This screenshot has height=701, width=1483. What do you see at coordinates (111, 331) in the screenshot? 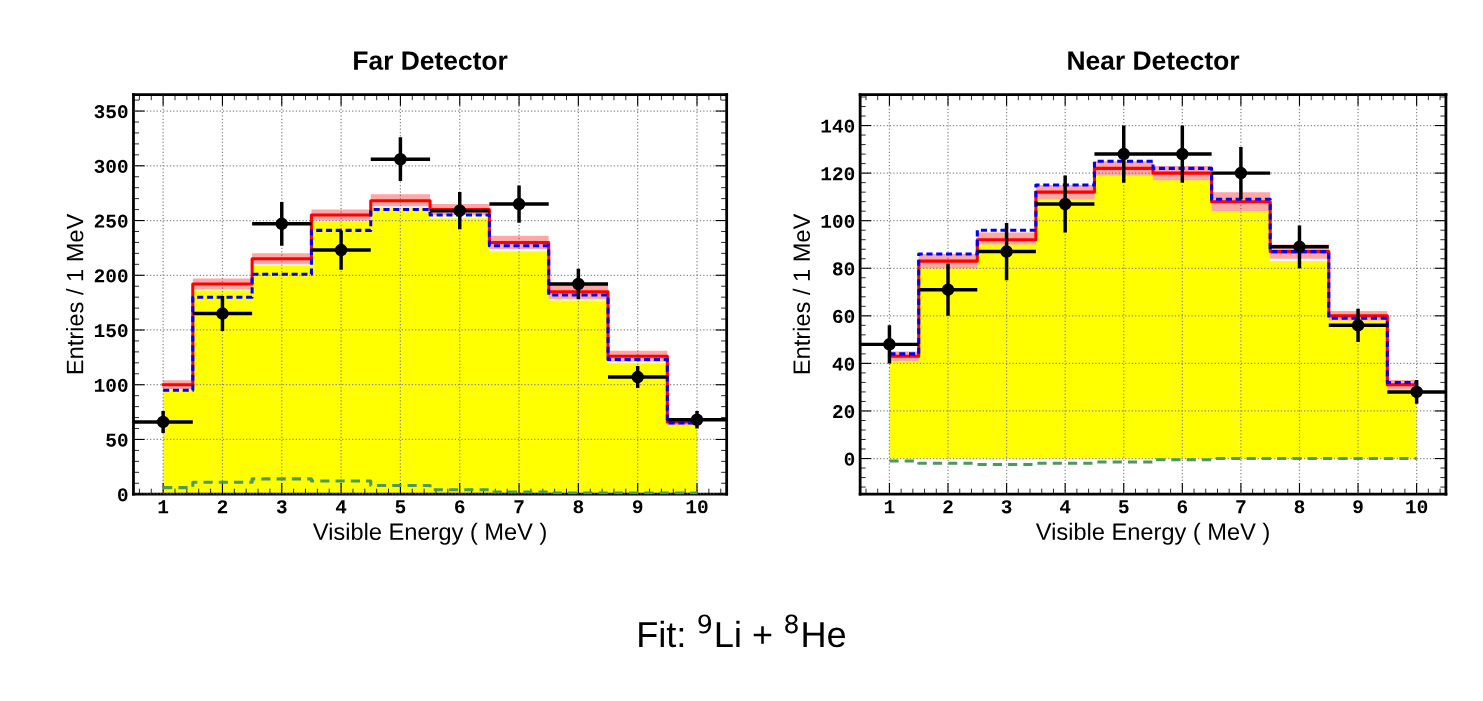
I see `y-tick-label: 150` at bounding box center [111, 331].